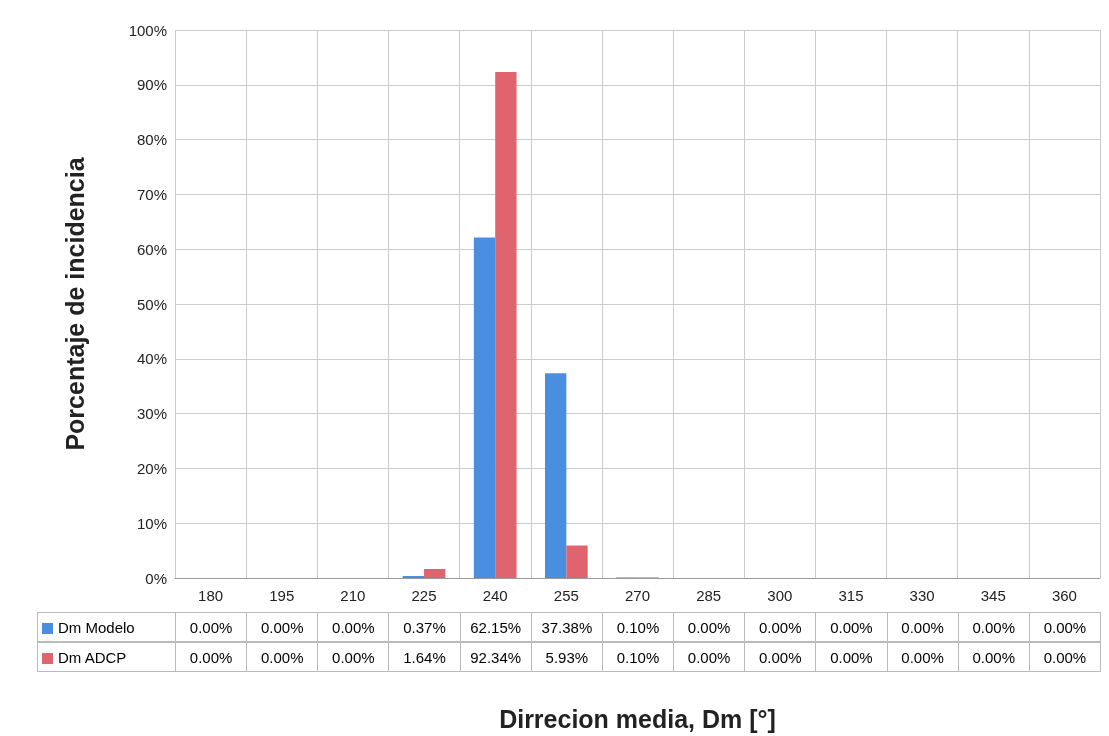 The height and width of the screenshot is (736, 1109). Describe the element at coordinates (566, 627) in the screenshot. I see `data-label: 37.38%` at that location.